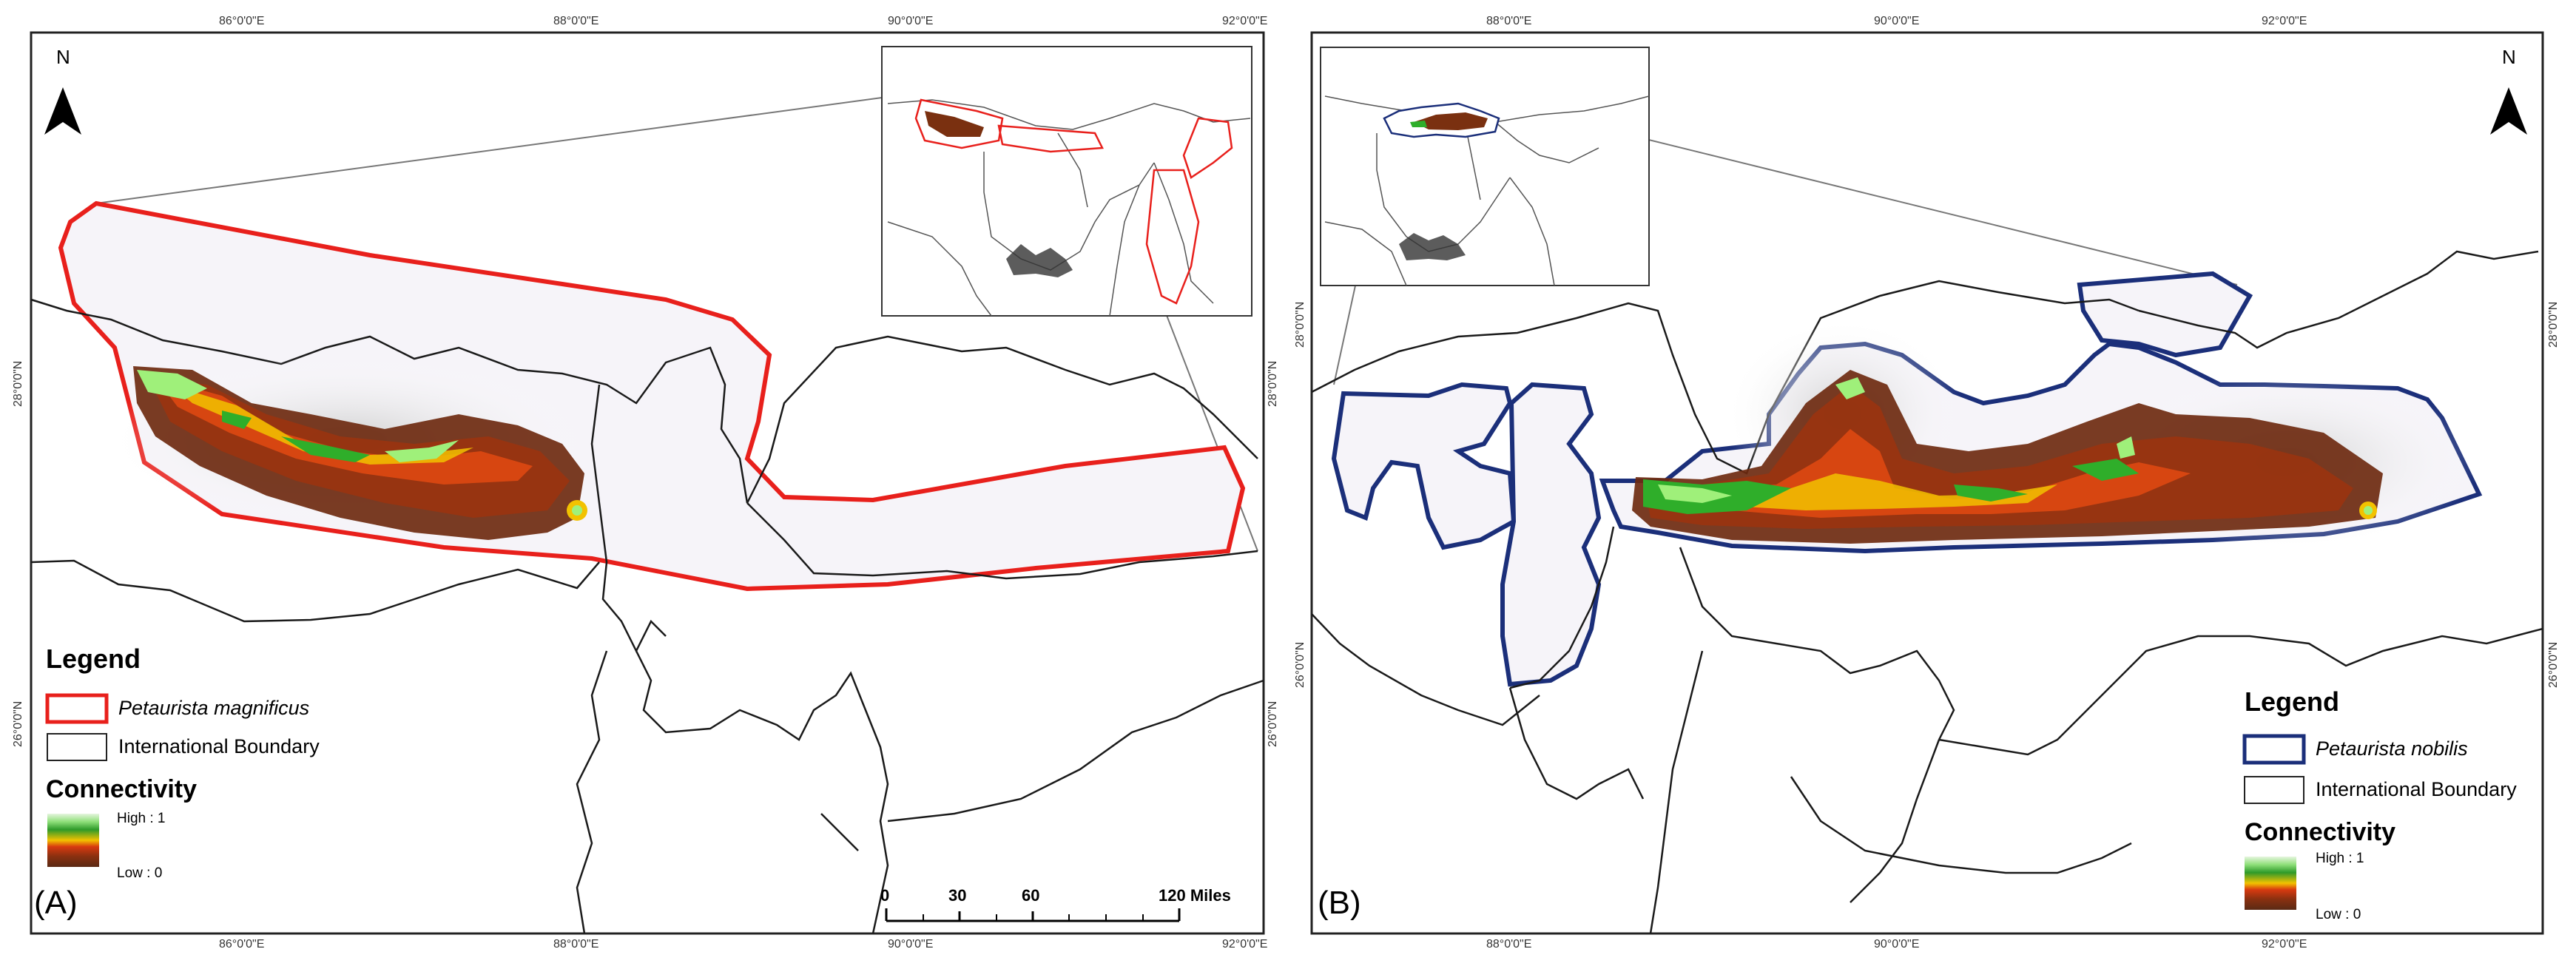 Image resolution: width=2576 pixels, height=969 pixels. I want to click on panel-label: (A), so click(56, 903).